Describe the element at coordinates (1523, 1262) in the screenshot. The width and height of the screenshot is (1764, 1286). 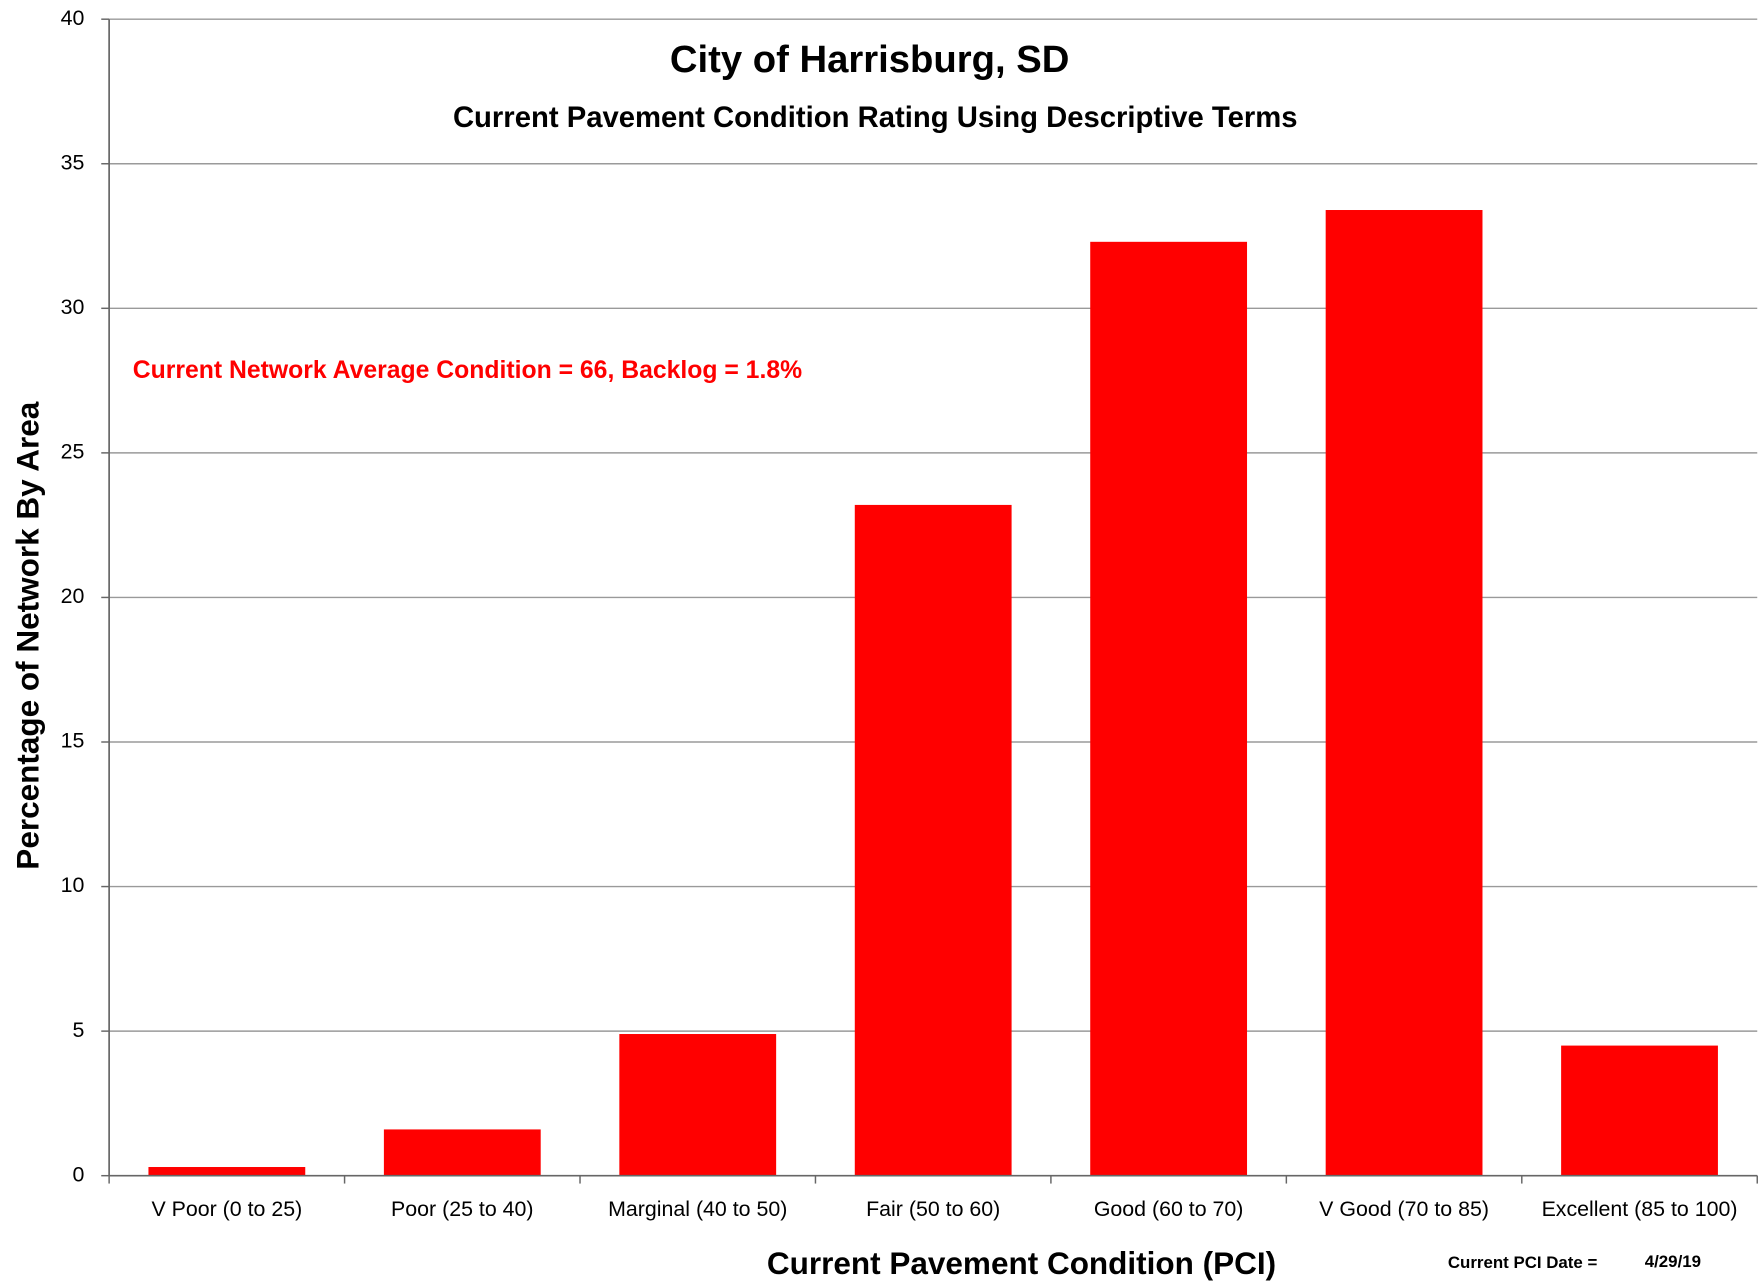
I see `footer-label: Current PCI Date =` at that location.